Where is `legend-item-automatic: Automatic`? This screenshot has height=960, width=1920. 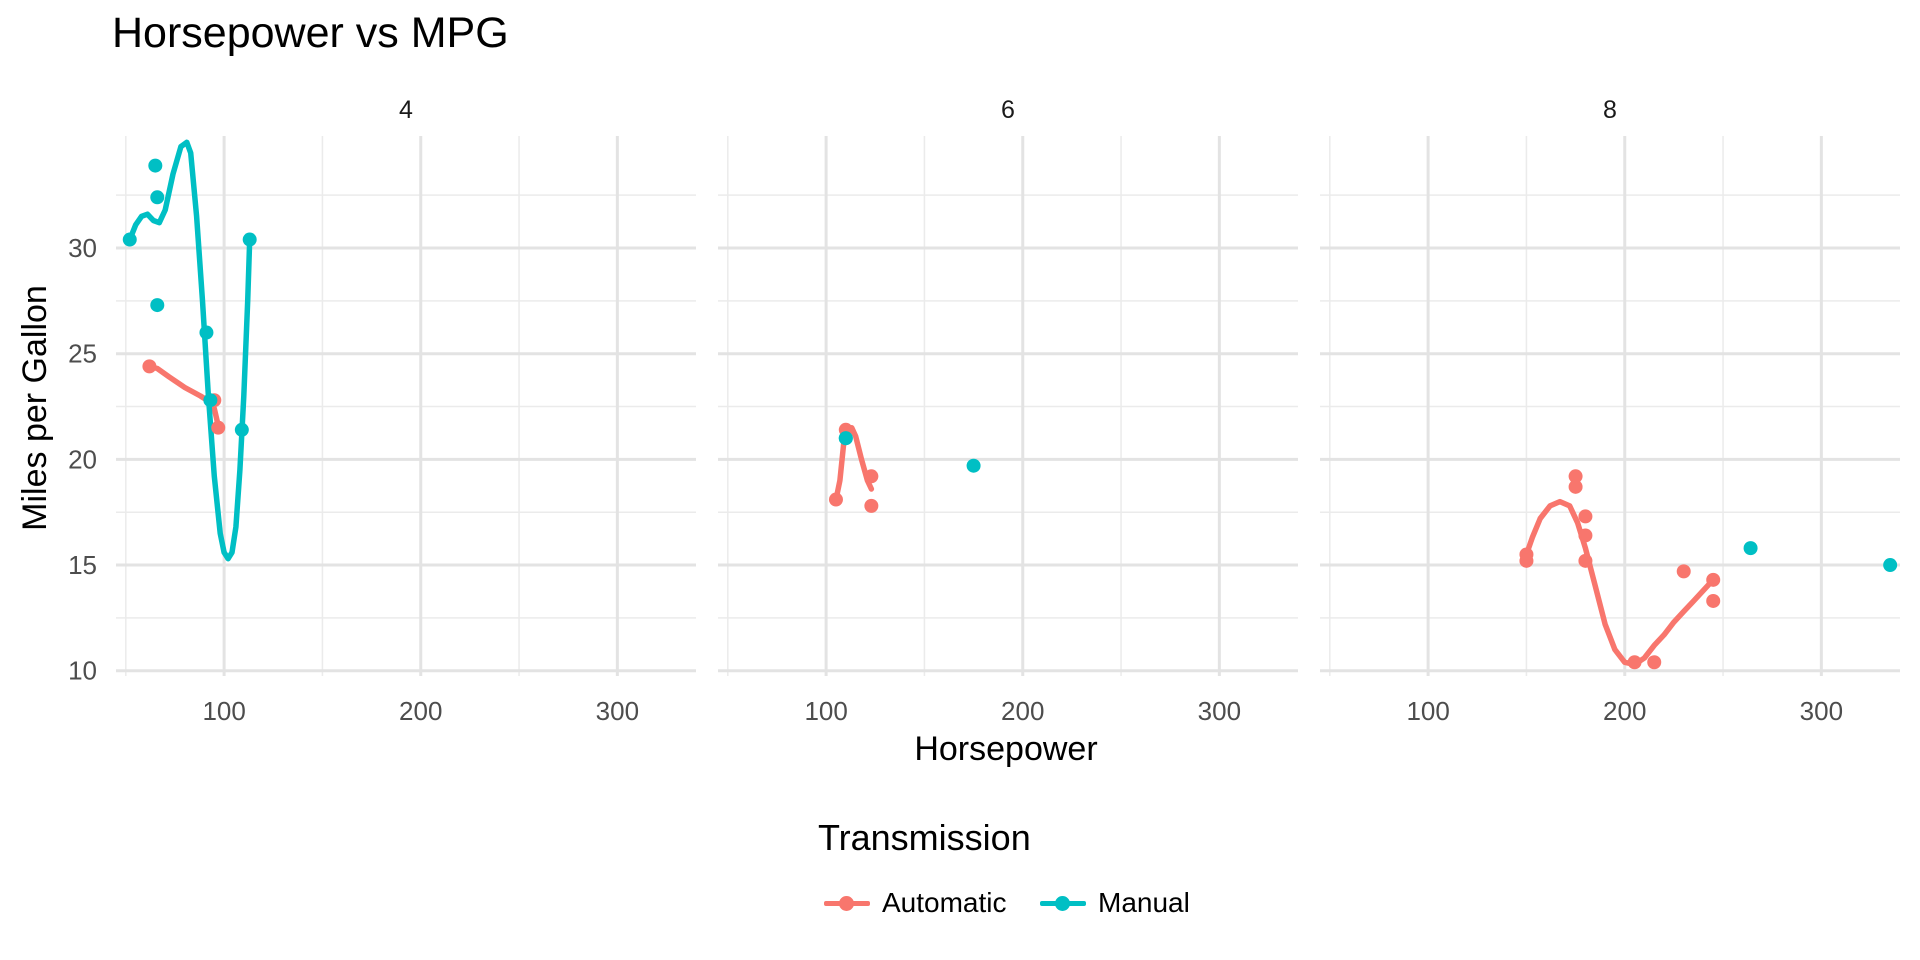 legend-item-automatic: Automatic is located at coordinates (915, 903).